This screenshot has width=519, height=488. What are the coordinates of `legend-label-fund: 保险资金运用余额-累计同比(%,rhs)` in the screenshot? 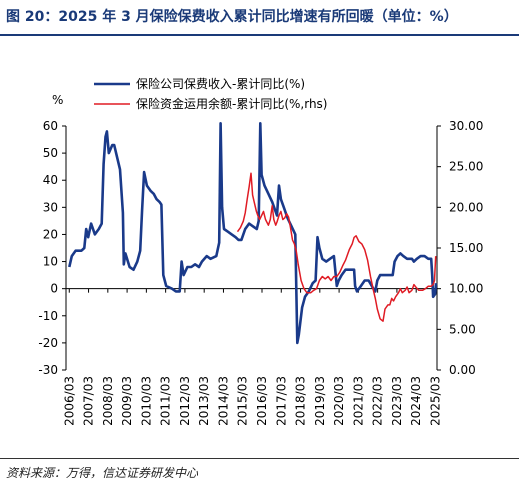 It's located at (232, 103).